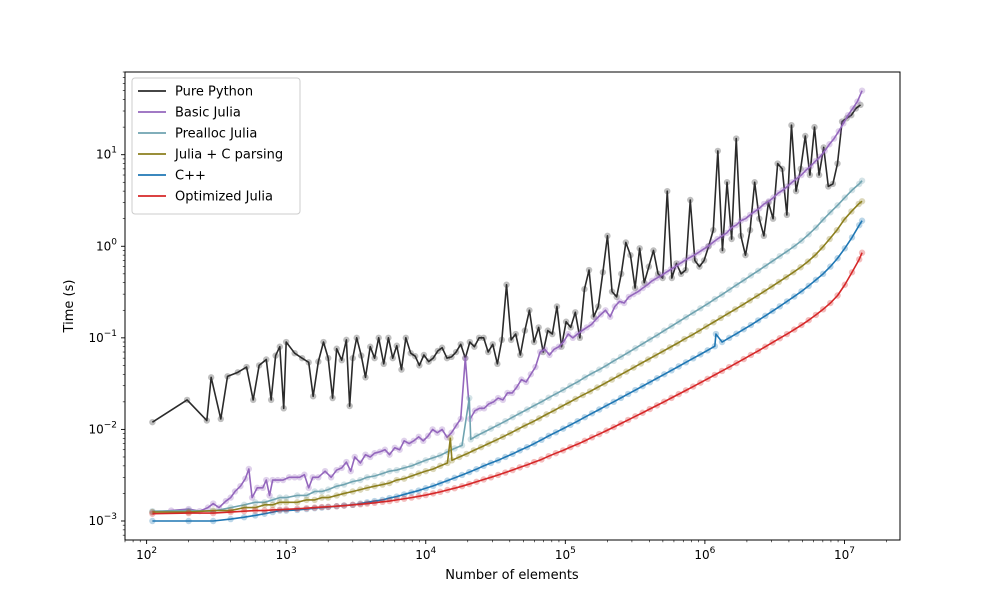 The image size is (1000, 600). I want to click on legend-box, so click(216, 146).